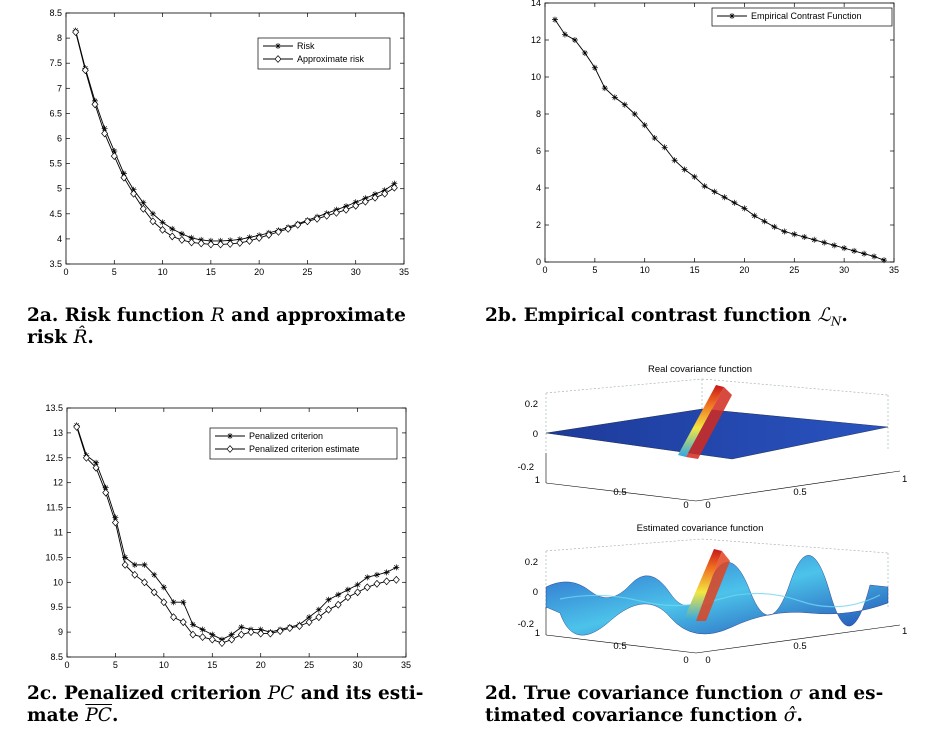 Image resolution: width=927 pixels, height=748 pixels. I want to click on z-tick: 0, so click(535, 434).